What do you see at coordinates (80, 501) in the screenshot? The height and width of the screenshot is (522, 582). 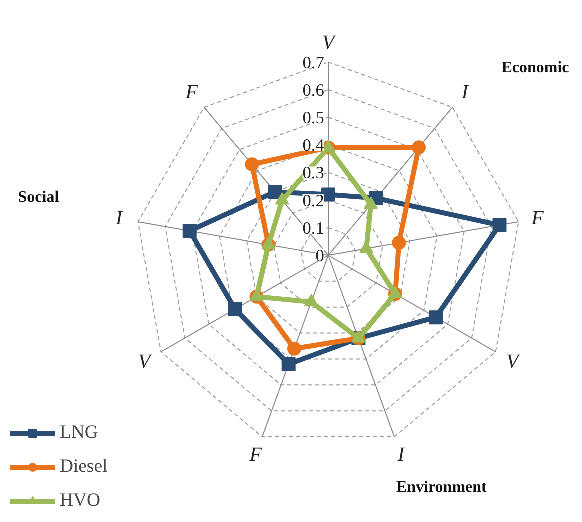 I see `legend-label: HVO` at bounding box center [80, 501].